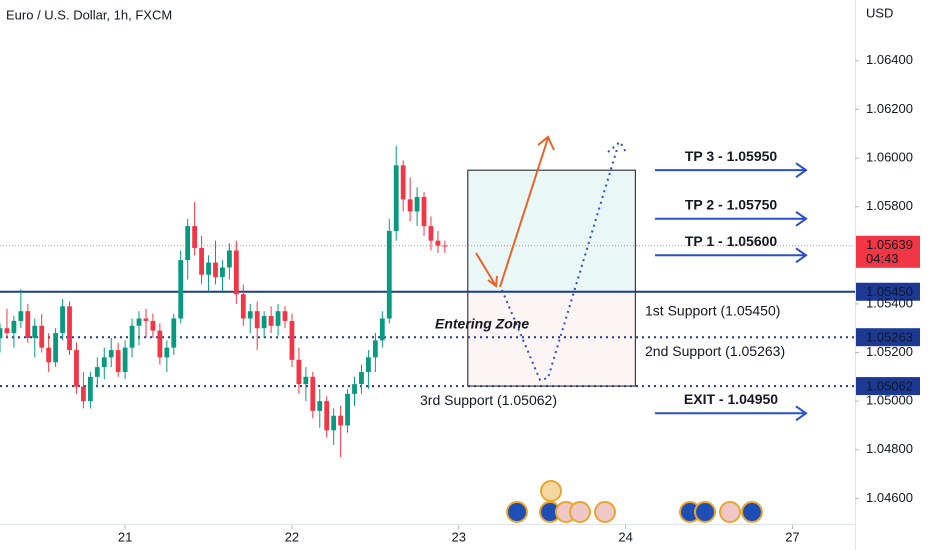 The width and height of the screenshot is (932, 550). What do you see at coordinates (292, 536) in the screenshot?
I see `x-tick-label: 22` at bounding box center [292, 536].